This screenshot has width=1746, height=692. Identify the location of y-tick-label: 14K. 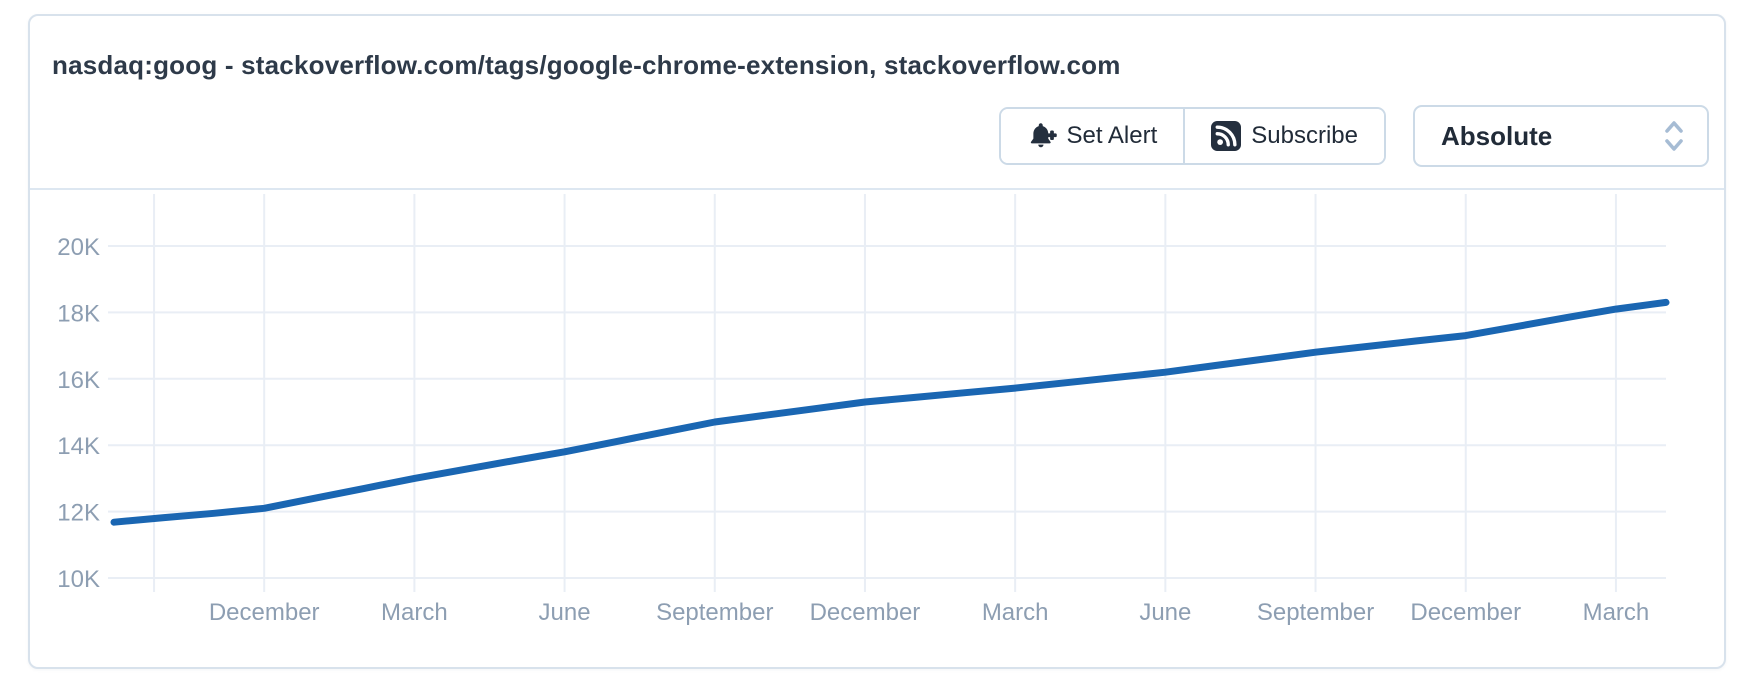
(78, 446).